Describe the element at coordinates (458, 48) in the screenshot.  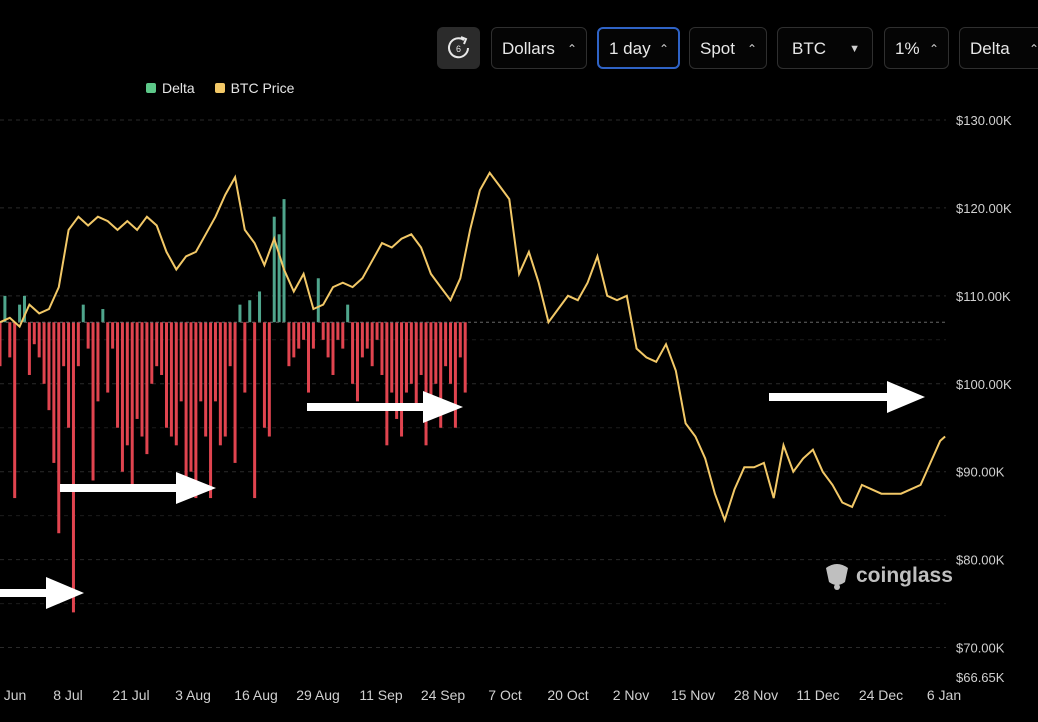
I see `refresh-button: 6` at that location.